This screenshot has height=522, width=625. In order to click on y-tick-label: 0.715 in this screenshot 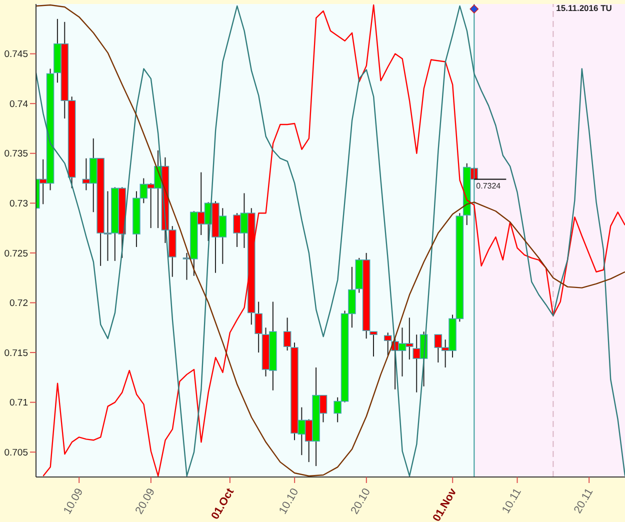, I will do `click(16, 353)`.